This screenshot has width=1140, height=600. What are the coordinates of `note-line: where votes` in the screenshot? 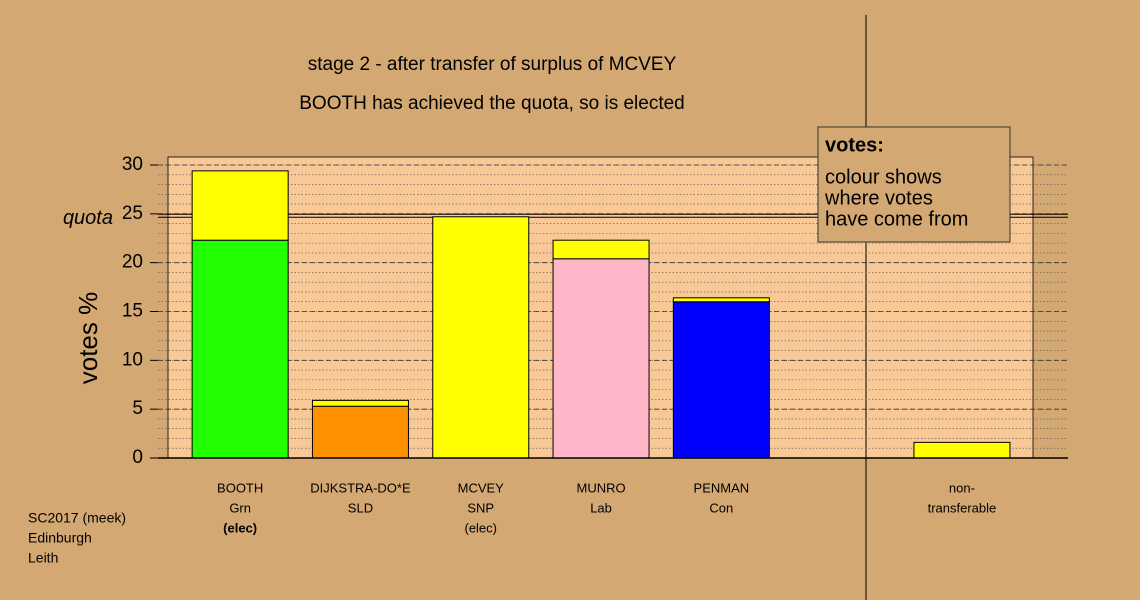 It's located at (878, 198).